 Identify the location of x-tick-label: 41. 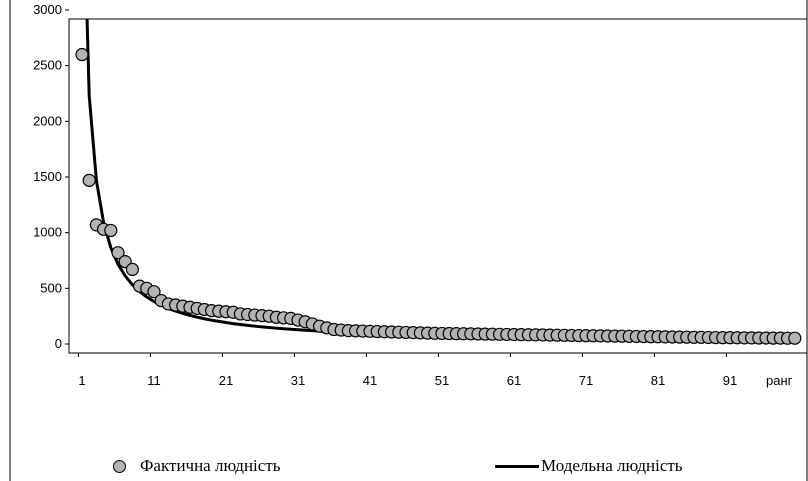
(370, 380).